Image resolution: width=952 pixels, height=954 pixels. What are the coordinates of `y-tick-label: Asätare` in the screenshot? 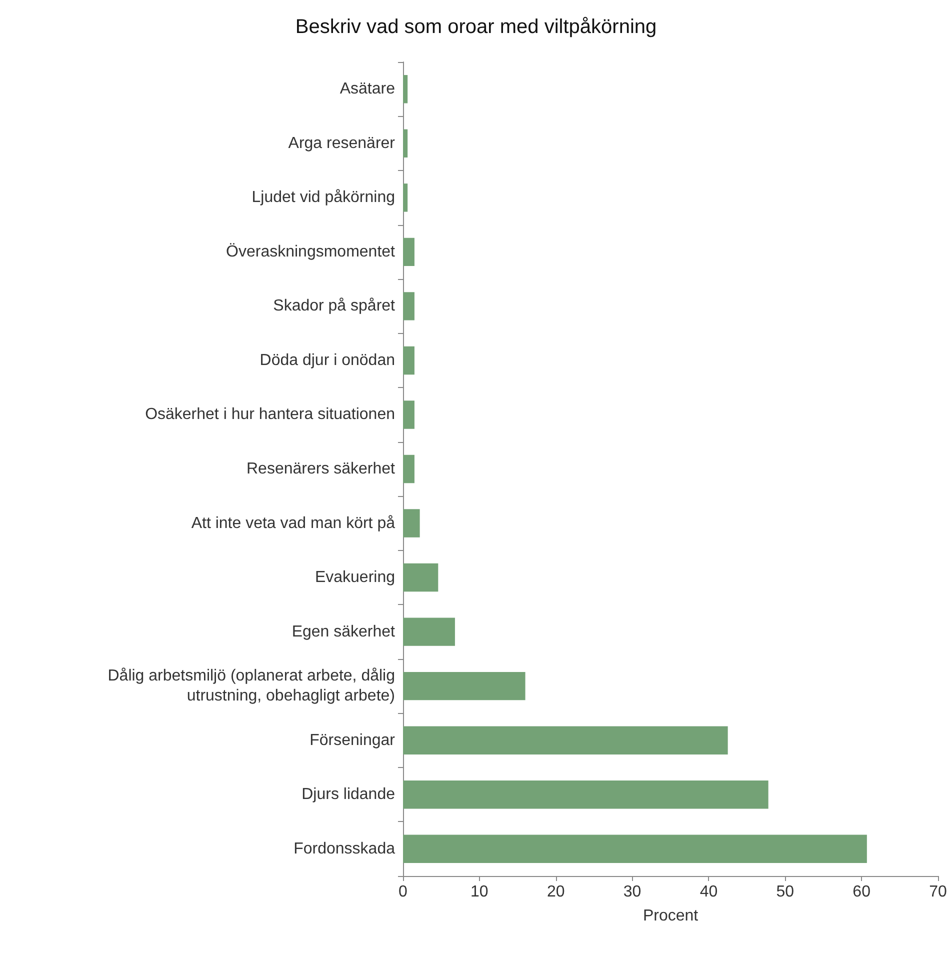 It's located at (368, 89).